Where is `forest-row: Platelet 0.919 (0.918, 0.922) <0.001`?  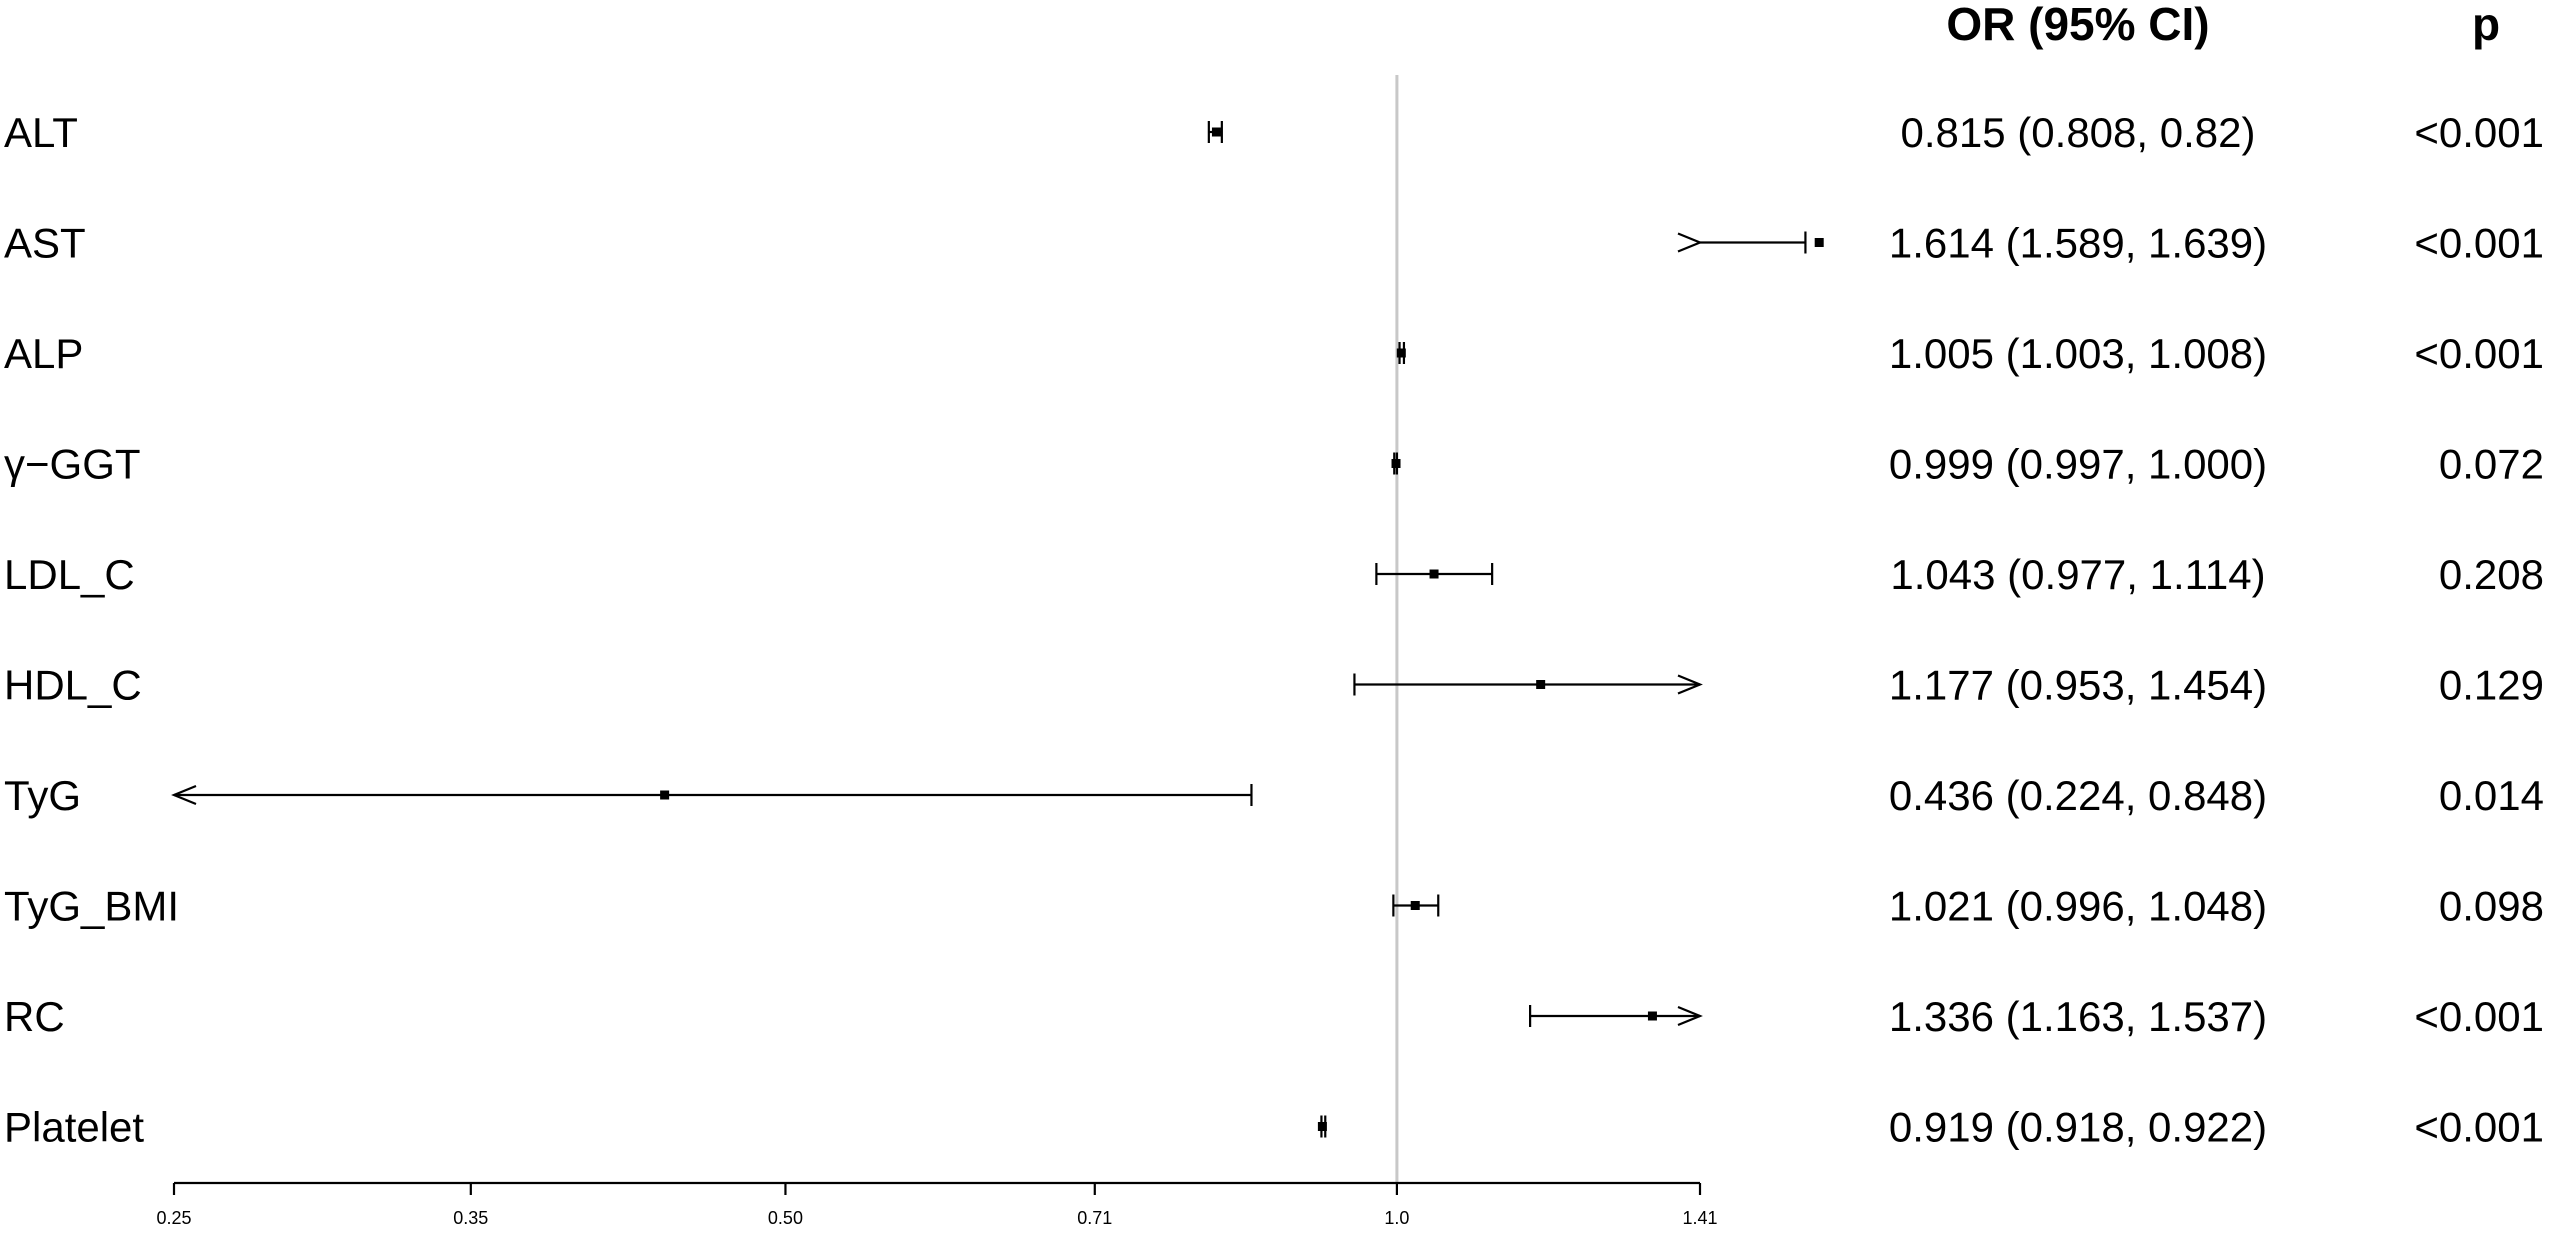 forest-row: Platelet 0.919 (0.918, 0.922) <0.001 is located at coordinates (1274, 1127).